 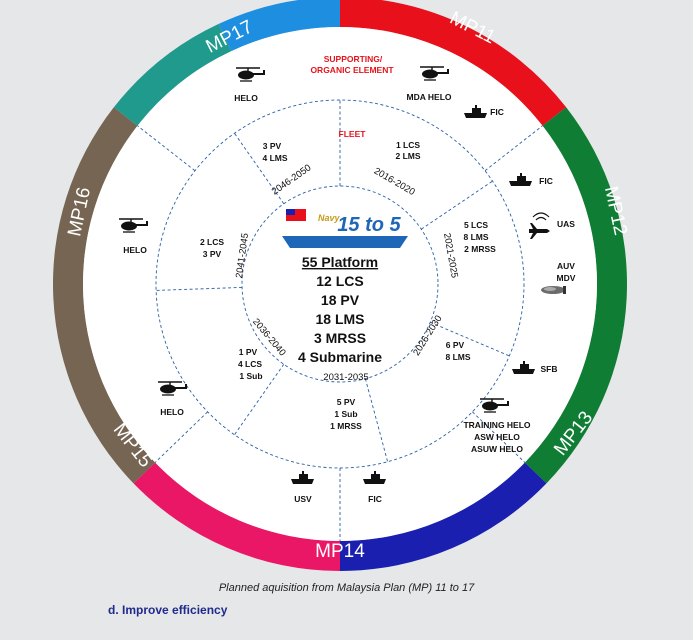 I want to click on fleet-item: 4 LCS, so click(x=250, y=364).